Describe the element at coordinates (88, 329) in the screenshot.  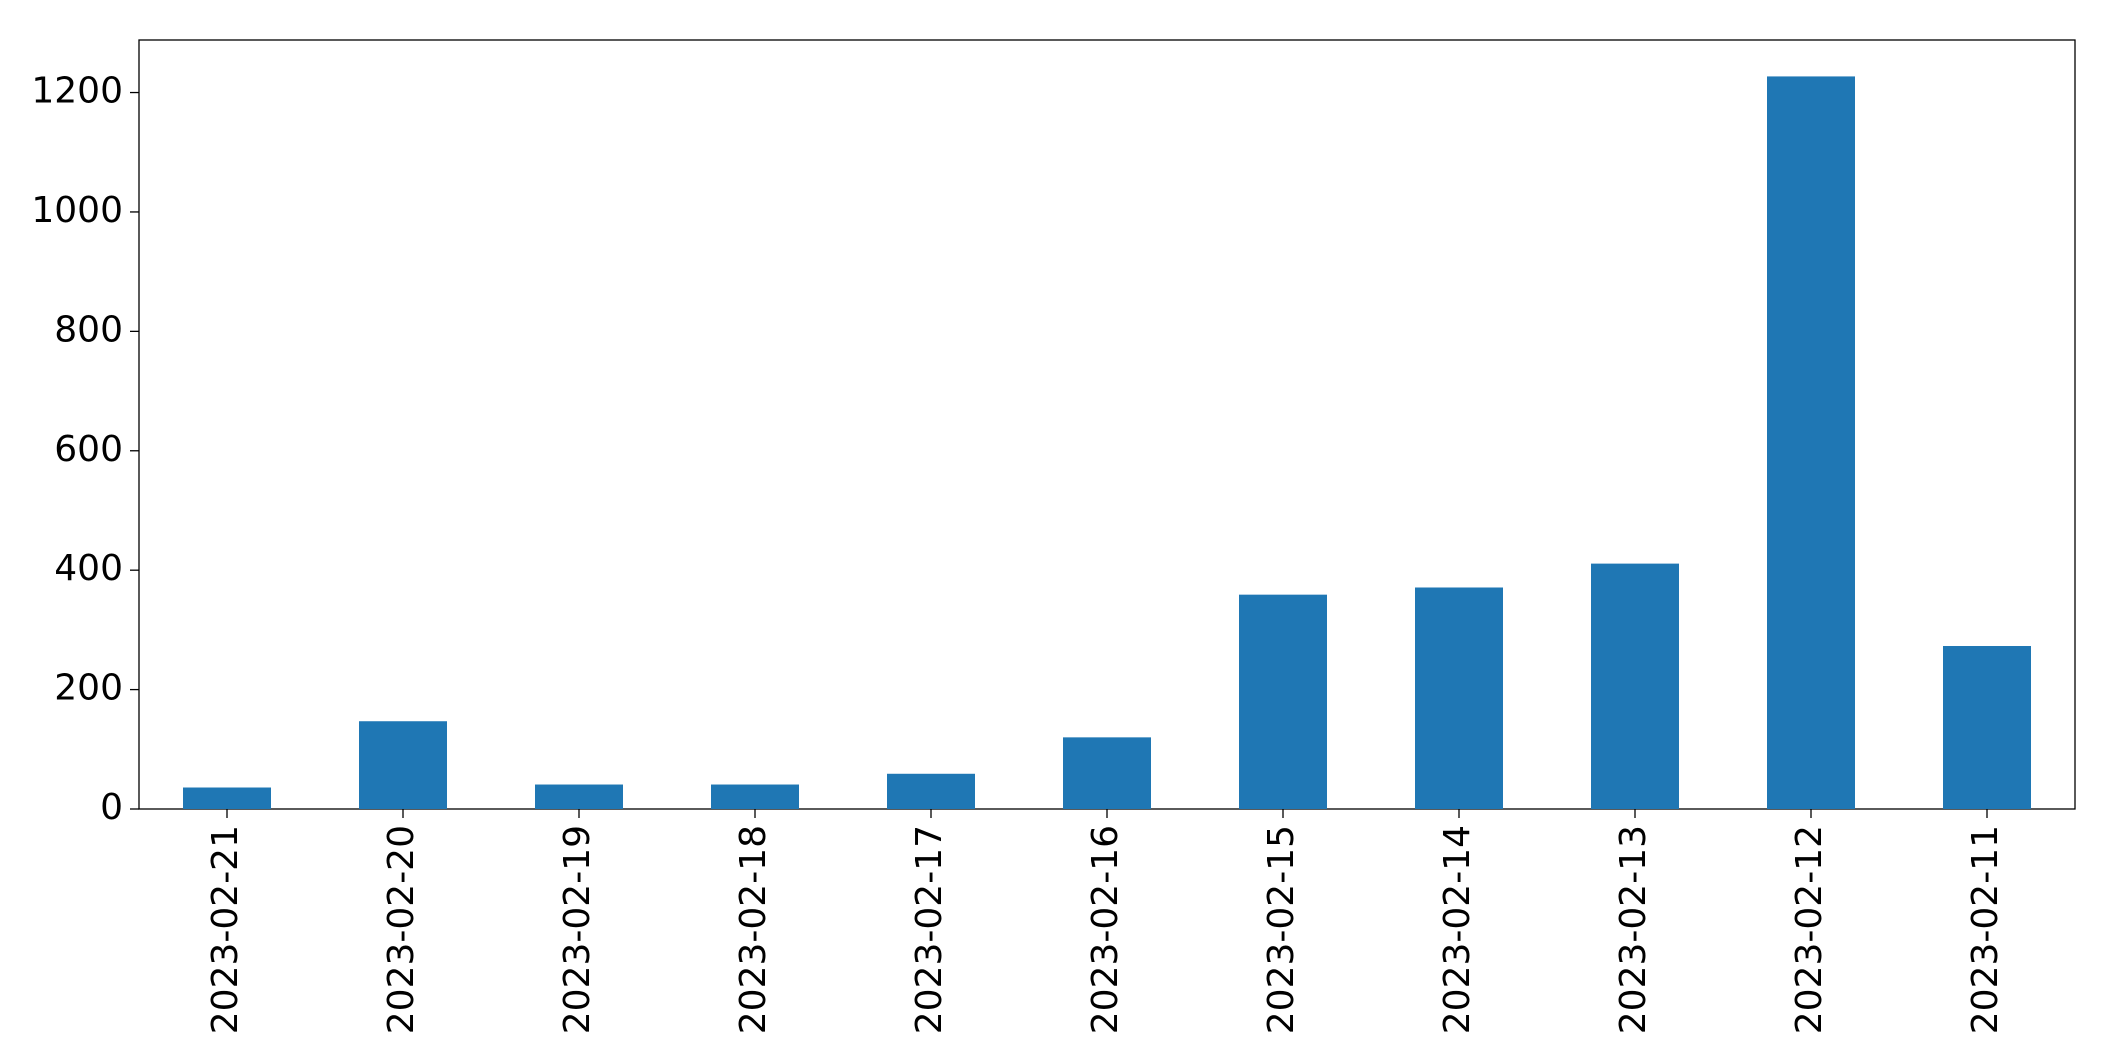
I see `y-tick-label: 800` at that location.